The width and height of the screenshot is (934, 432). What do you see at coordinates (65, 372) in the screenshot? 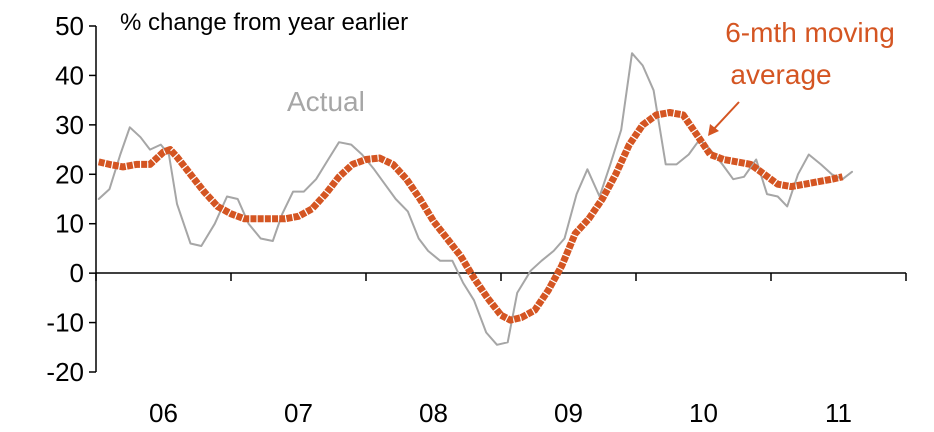
I see `y-tick-label: -20` at bounding box center [65, 372].